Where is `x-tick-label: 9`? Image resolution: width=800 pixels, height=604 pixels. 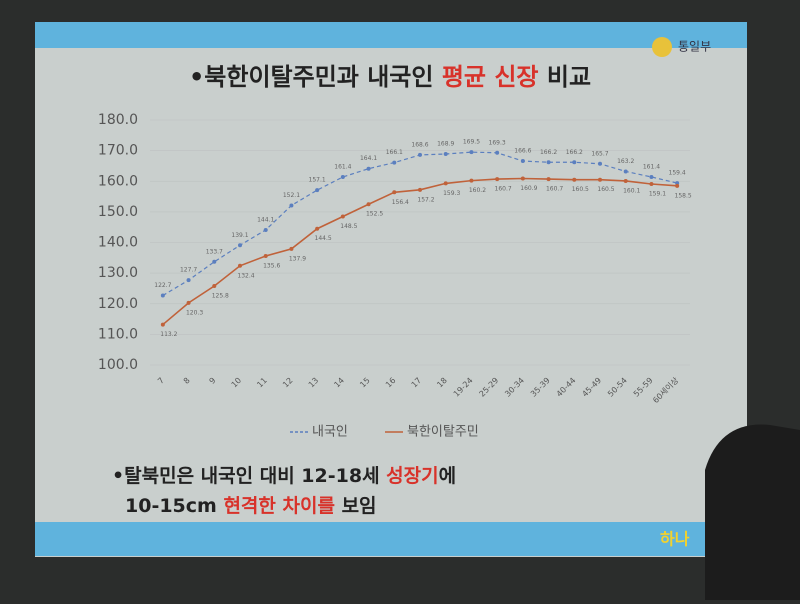 x-tick-label: 9 is located at coordinates (213, 381).